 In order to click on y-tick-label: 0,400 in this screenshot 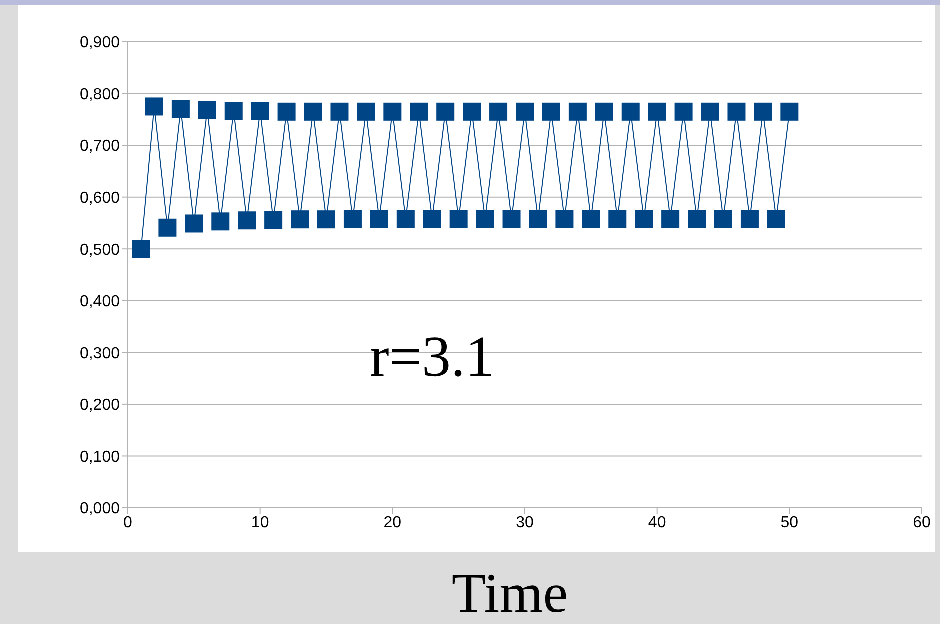, I will do `click(100, 302)`.